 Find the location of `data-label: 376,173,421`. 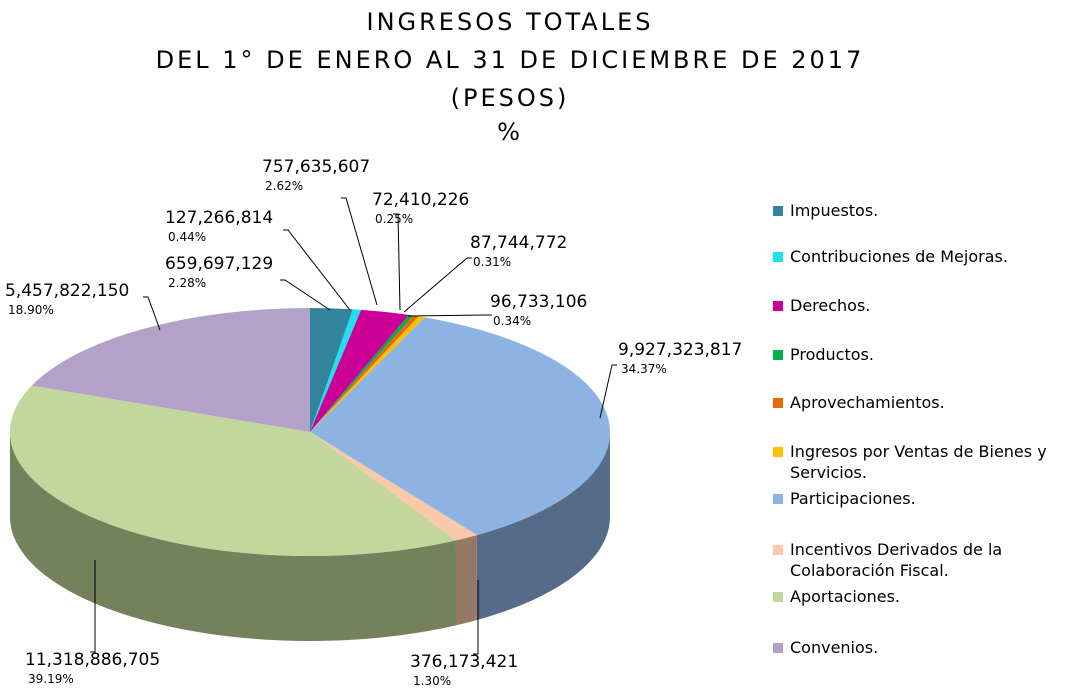

data-label: 376,173,421 is located at coordinates (464, 662).